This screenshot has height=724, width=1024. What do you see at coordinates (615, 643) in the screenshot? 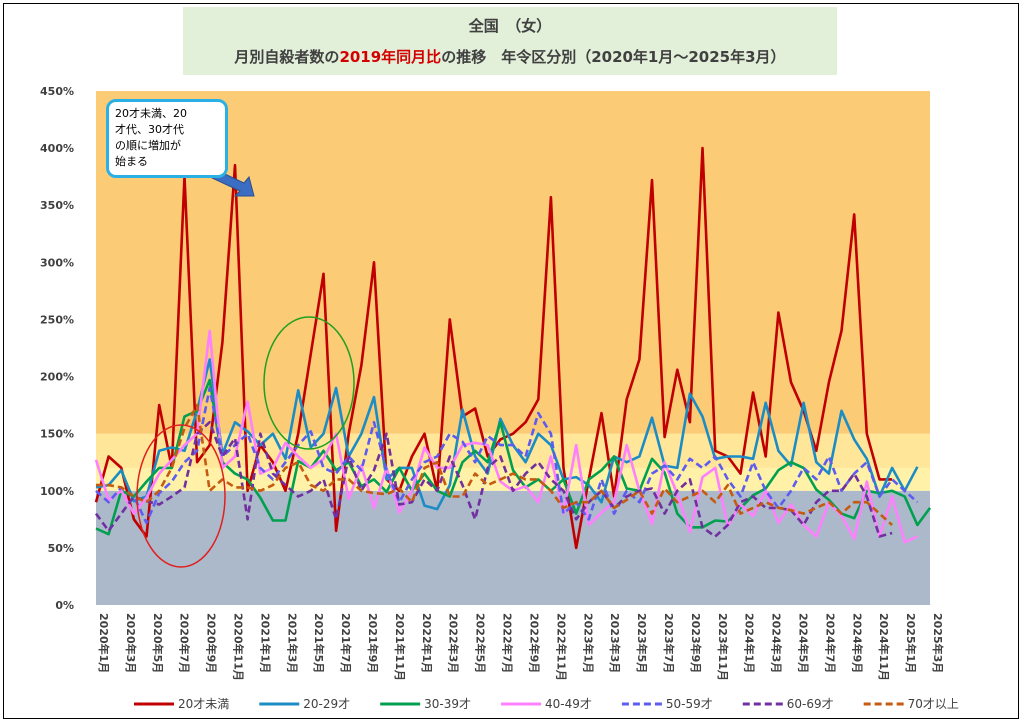
I see `x-tick-label: 2023年3月` at bounding box center [615, 643].